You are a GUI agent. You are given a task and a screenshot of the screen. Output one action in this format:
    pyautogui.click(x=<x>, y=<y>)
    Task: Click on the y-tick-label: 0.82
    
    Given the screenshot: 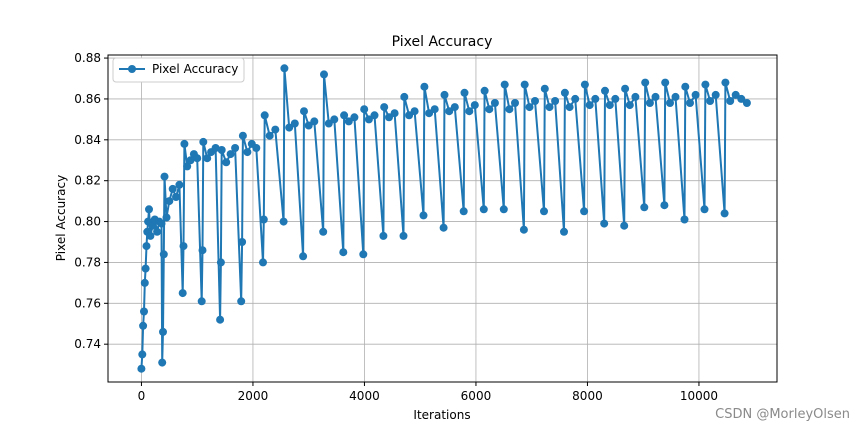 What is the action you would take?
    pyautogui.click(x=87, y=181)
    